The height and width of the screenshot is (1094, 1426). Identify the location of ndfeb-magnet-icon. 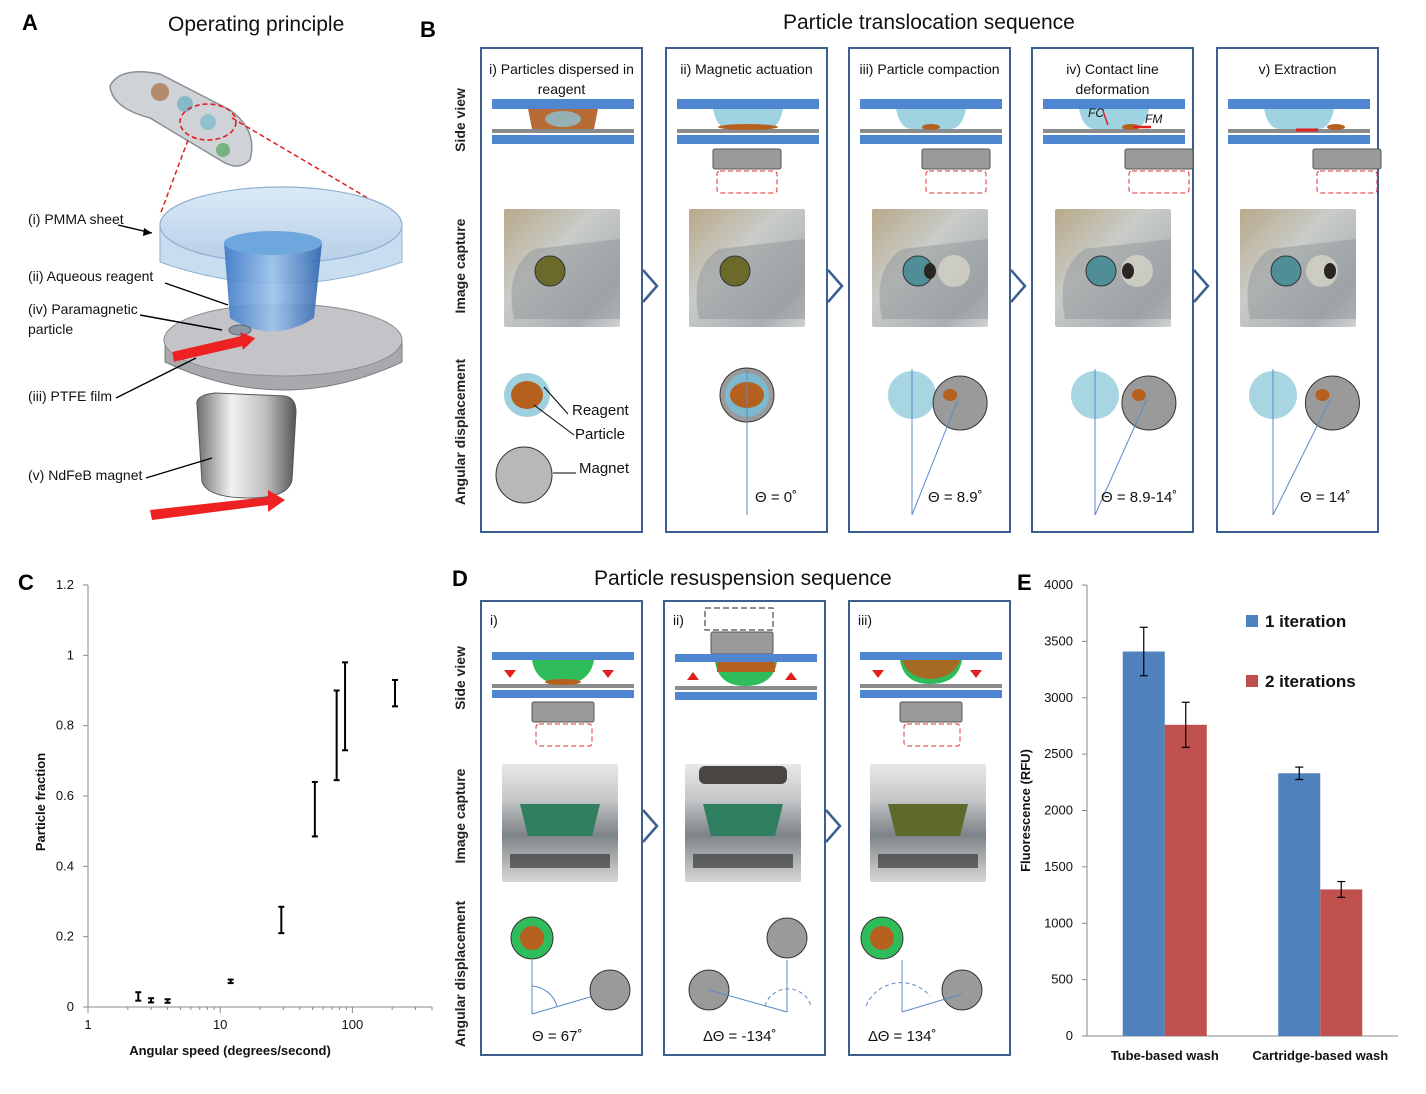
(246, 445).